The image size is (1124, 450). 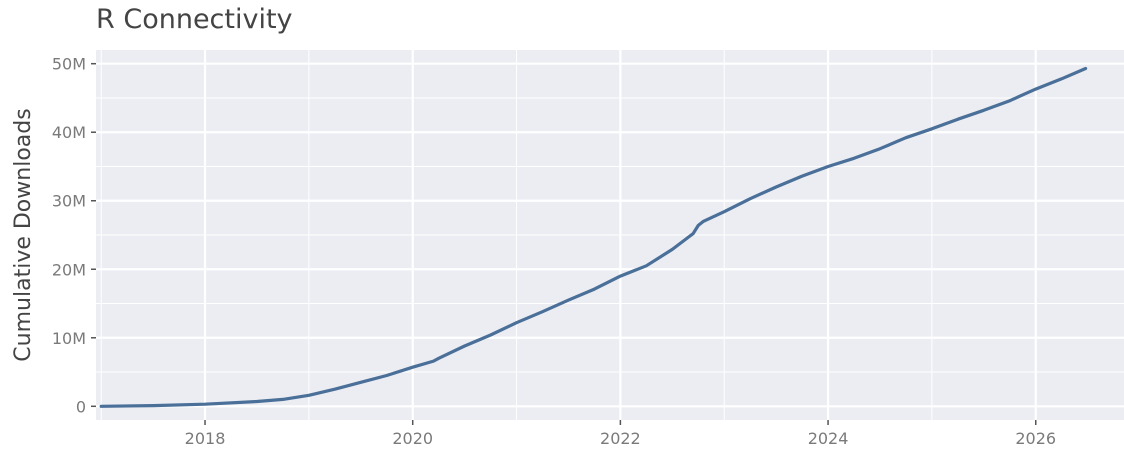 What do you see at coordinates (69, 338) in the screenshot?
I see `y-tick-label: 10M` at bounding box center [69, 338].